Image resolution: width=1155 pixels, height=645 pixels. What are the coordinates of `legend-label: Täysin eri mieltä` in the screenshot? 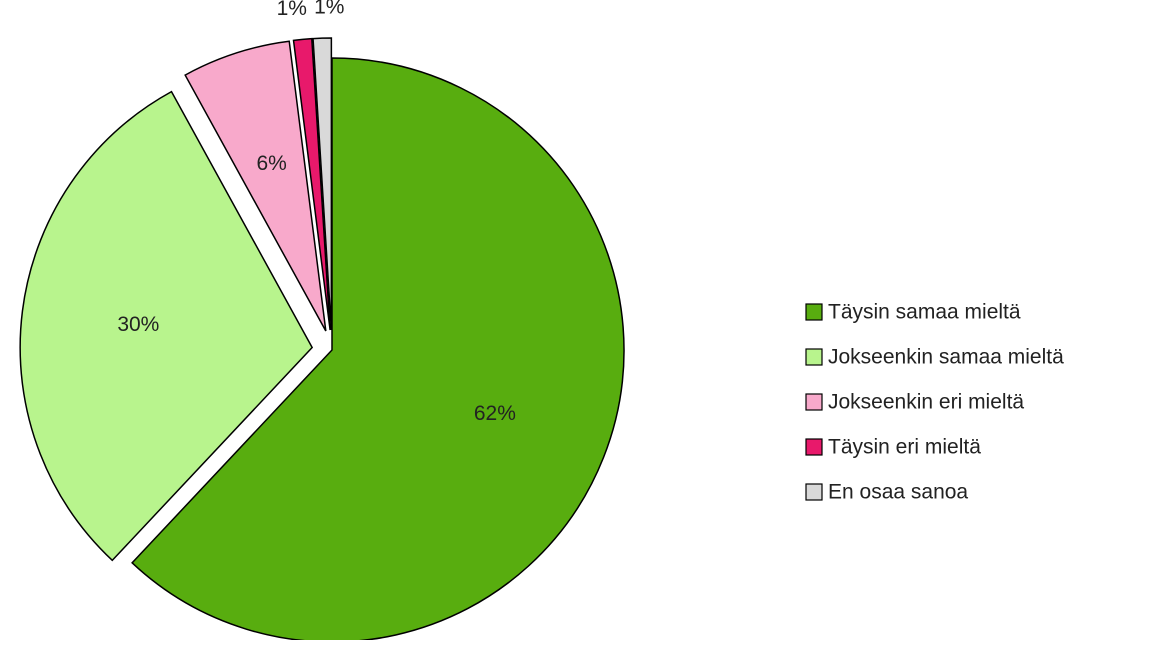 It's located at (904, 447).